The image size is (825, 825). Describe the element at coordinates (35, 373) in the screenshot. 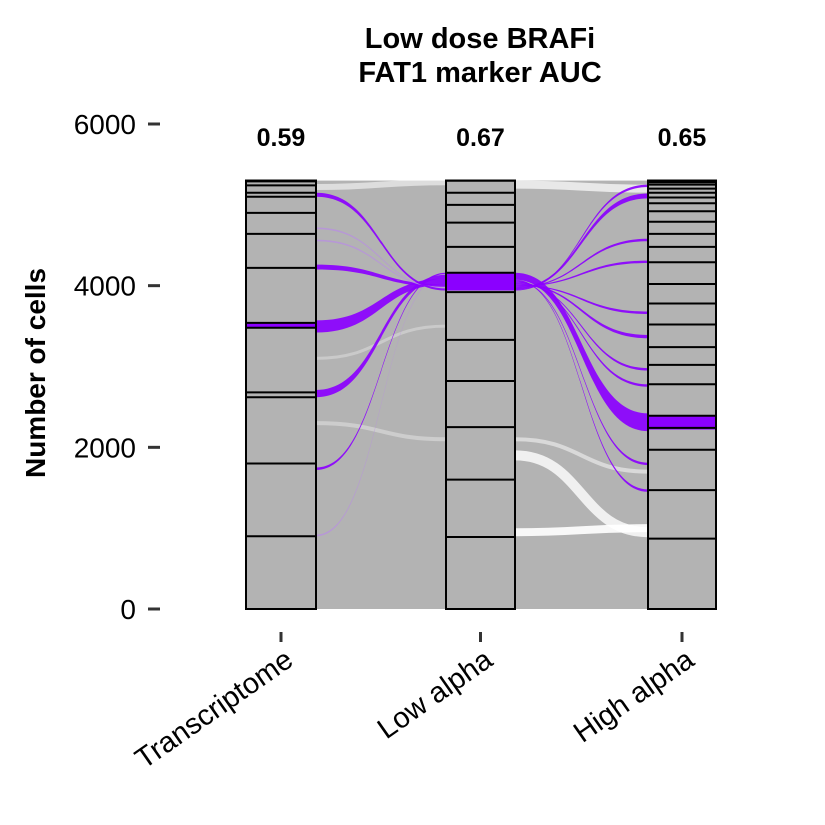

I see `y-axis-label: Number of cells` at that location.